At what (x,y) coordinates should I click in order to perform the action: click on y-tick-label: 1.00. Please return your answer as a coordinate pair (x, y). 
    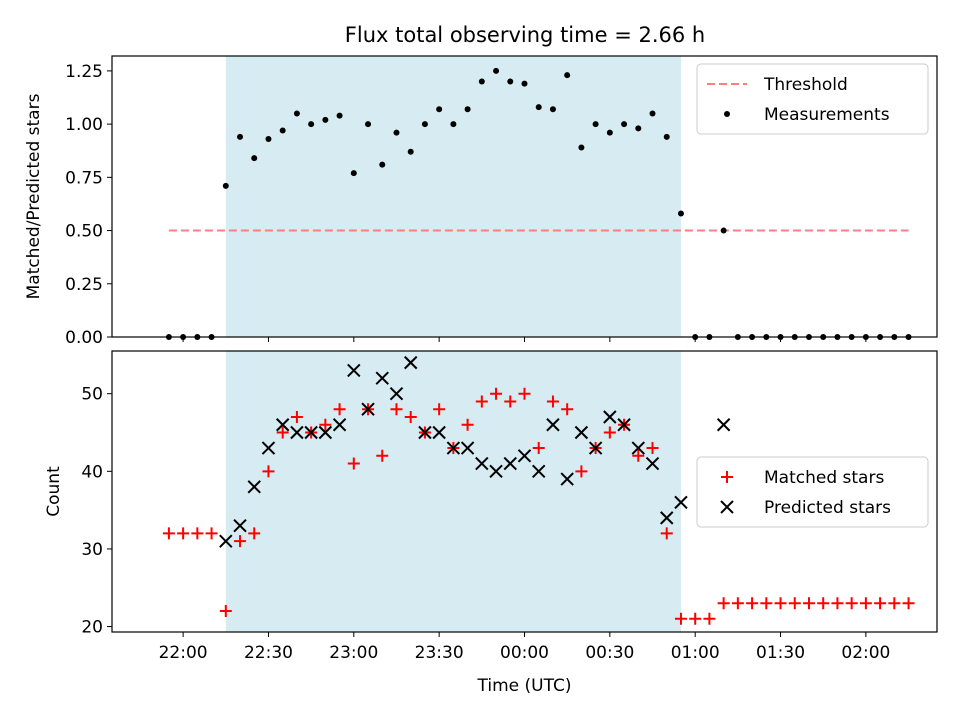
    Looking at the image, I should click on (84, 125).